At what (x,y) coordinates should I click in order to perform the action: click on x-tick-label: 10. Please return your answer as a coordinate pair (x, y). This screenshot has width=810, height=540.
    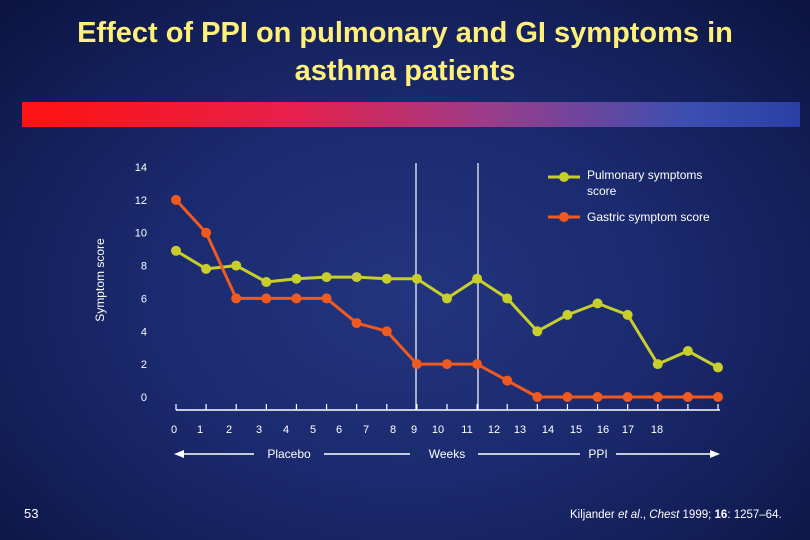
    Looking at the image, I should click on (438, 430).